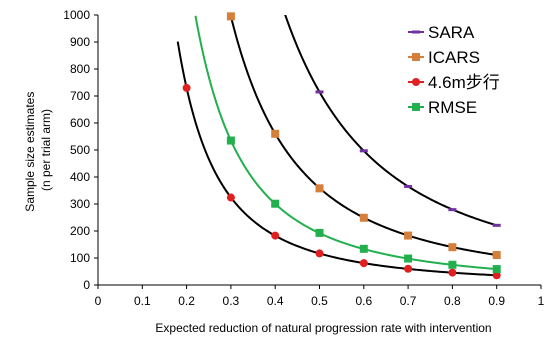 Image resolution: width=550 pixels, height=338 pixels. What do you see at coordinates (454, 57) in the screenshot?
I see `legend-label-icars: ICARS` at bounding box center [454, 57].